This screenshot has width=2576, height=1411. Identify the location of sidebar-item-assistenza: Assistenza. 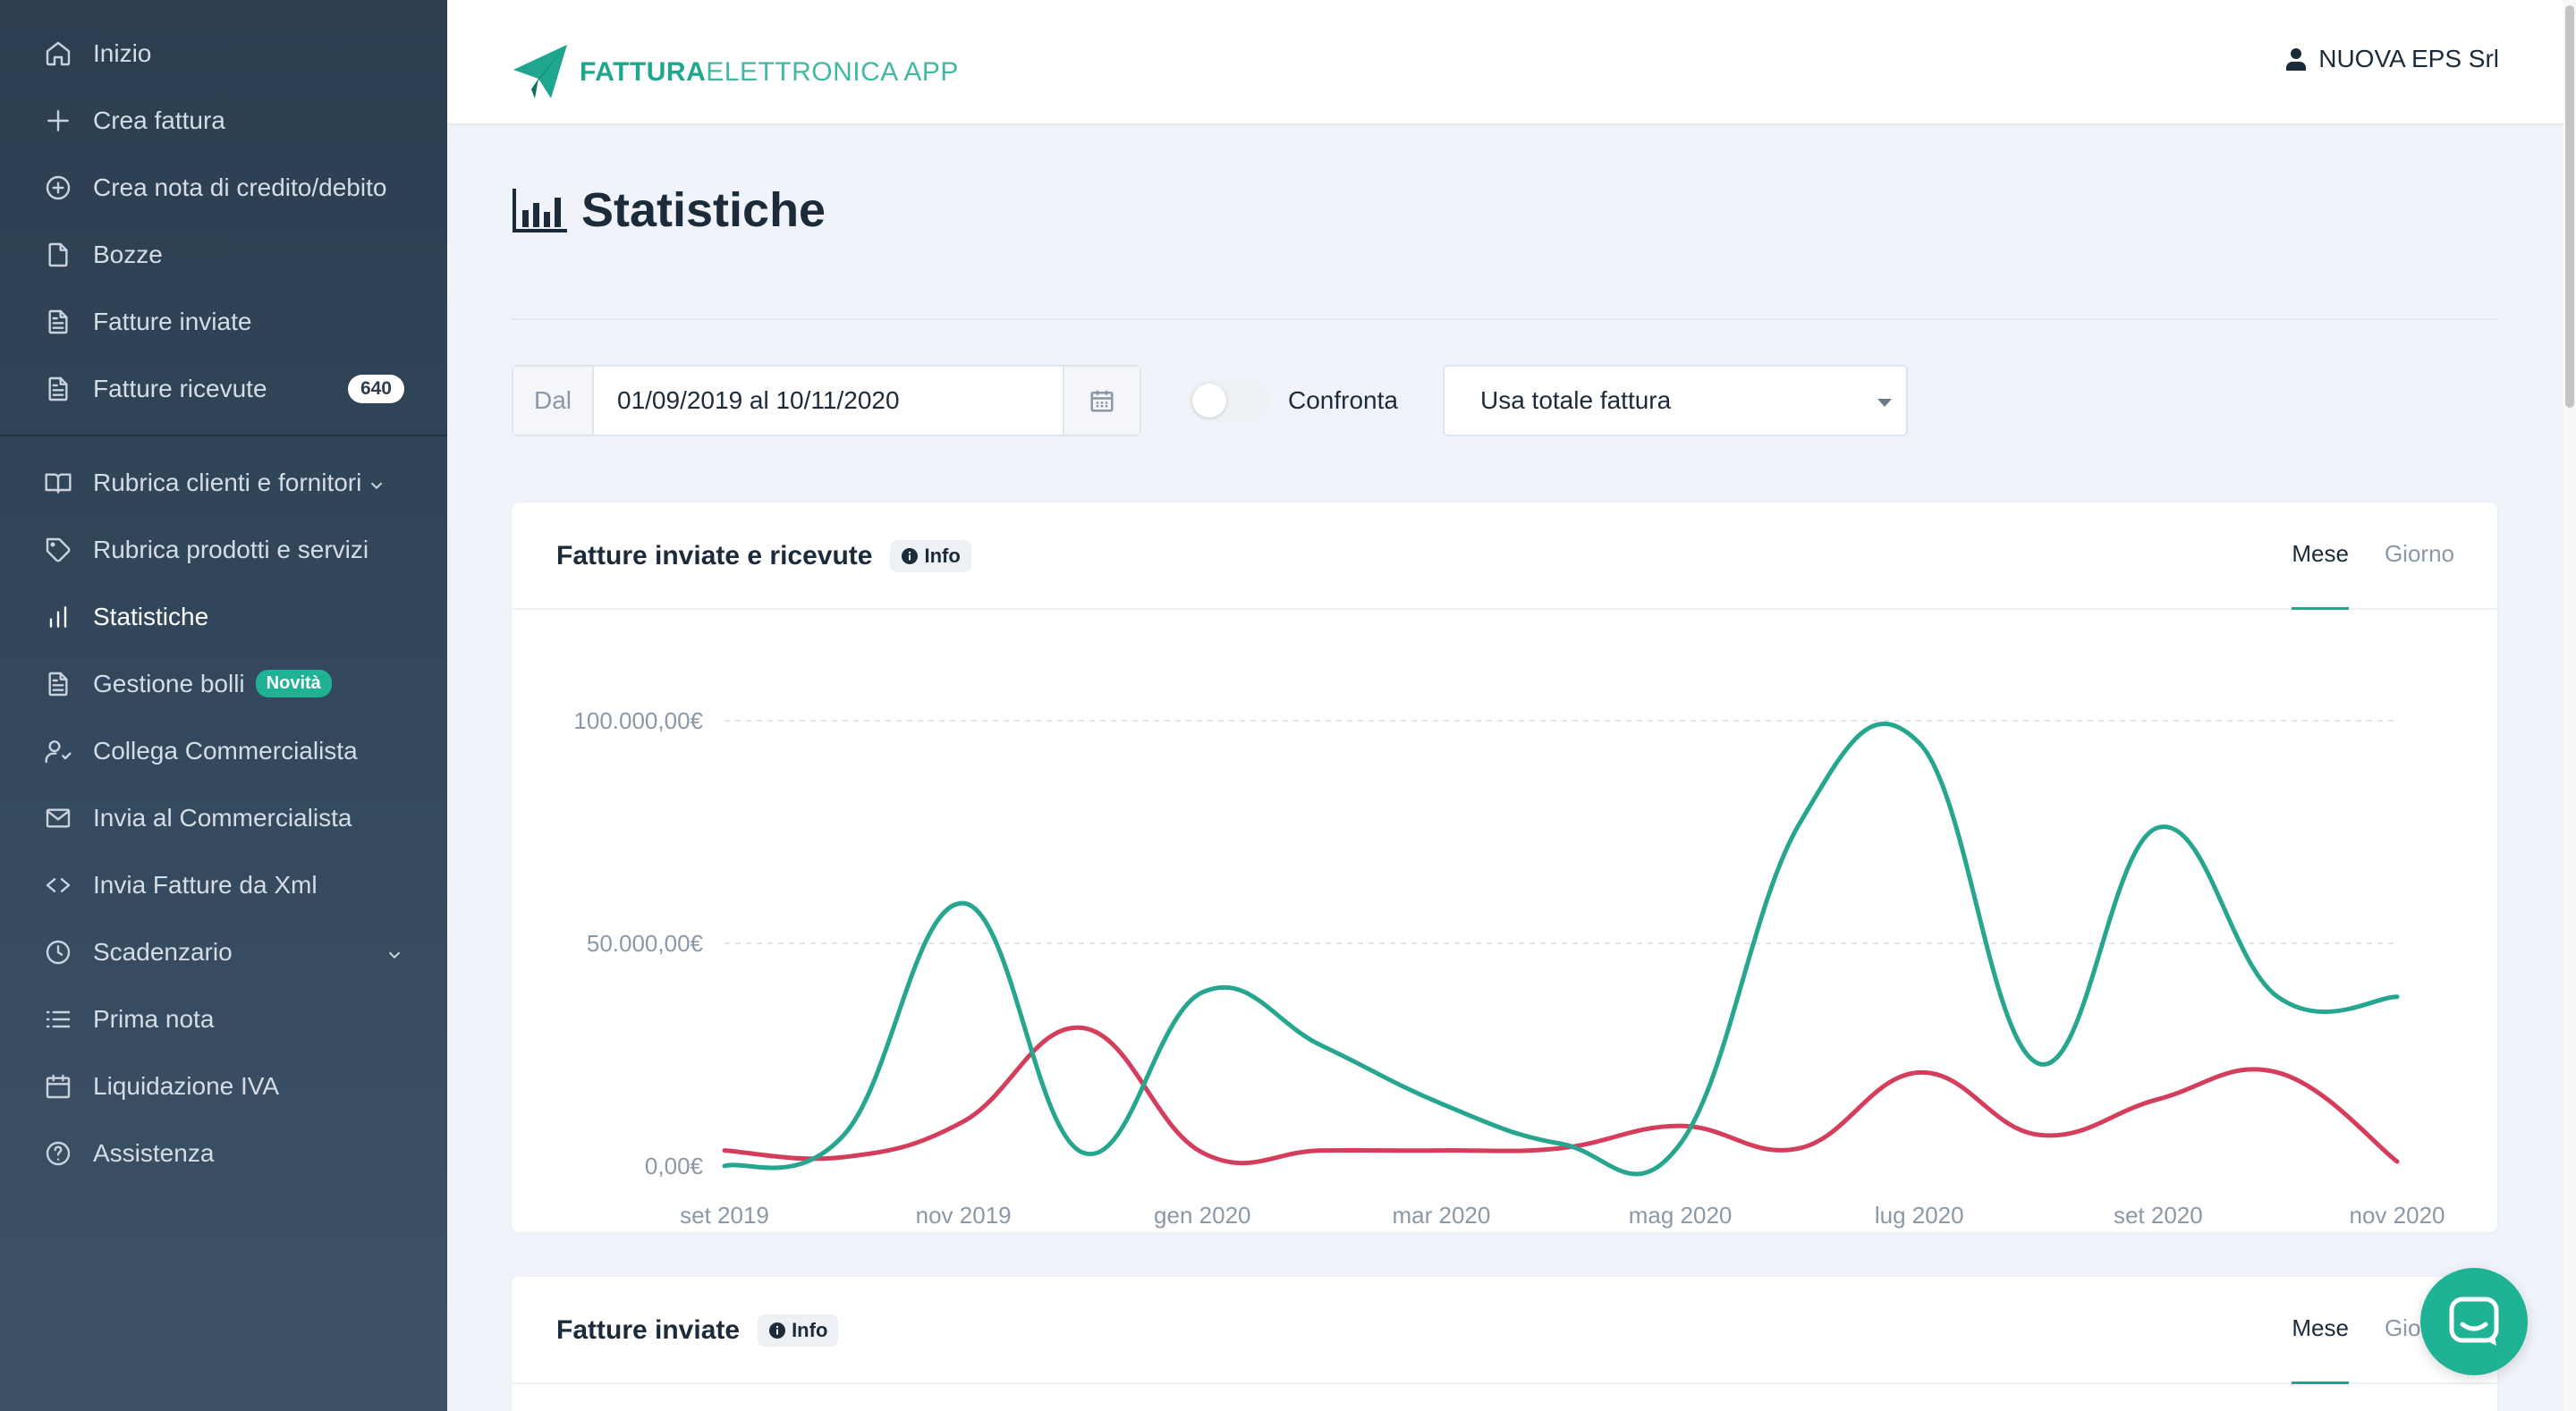
(223, 1153).